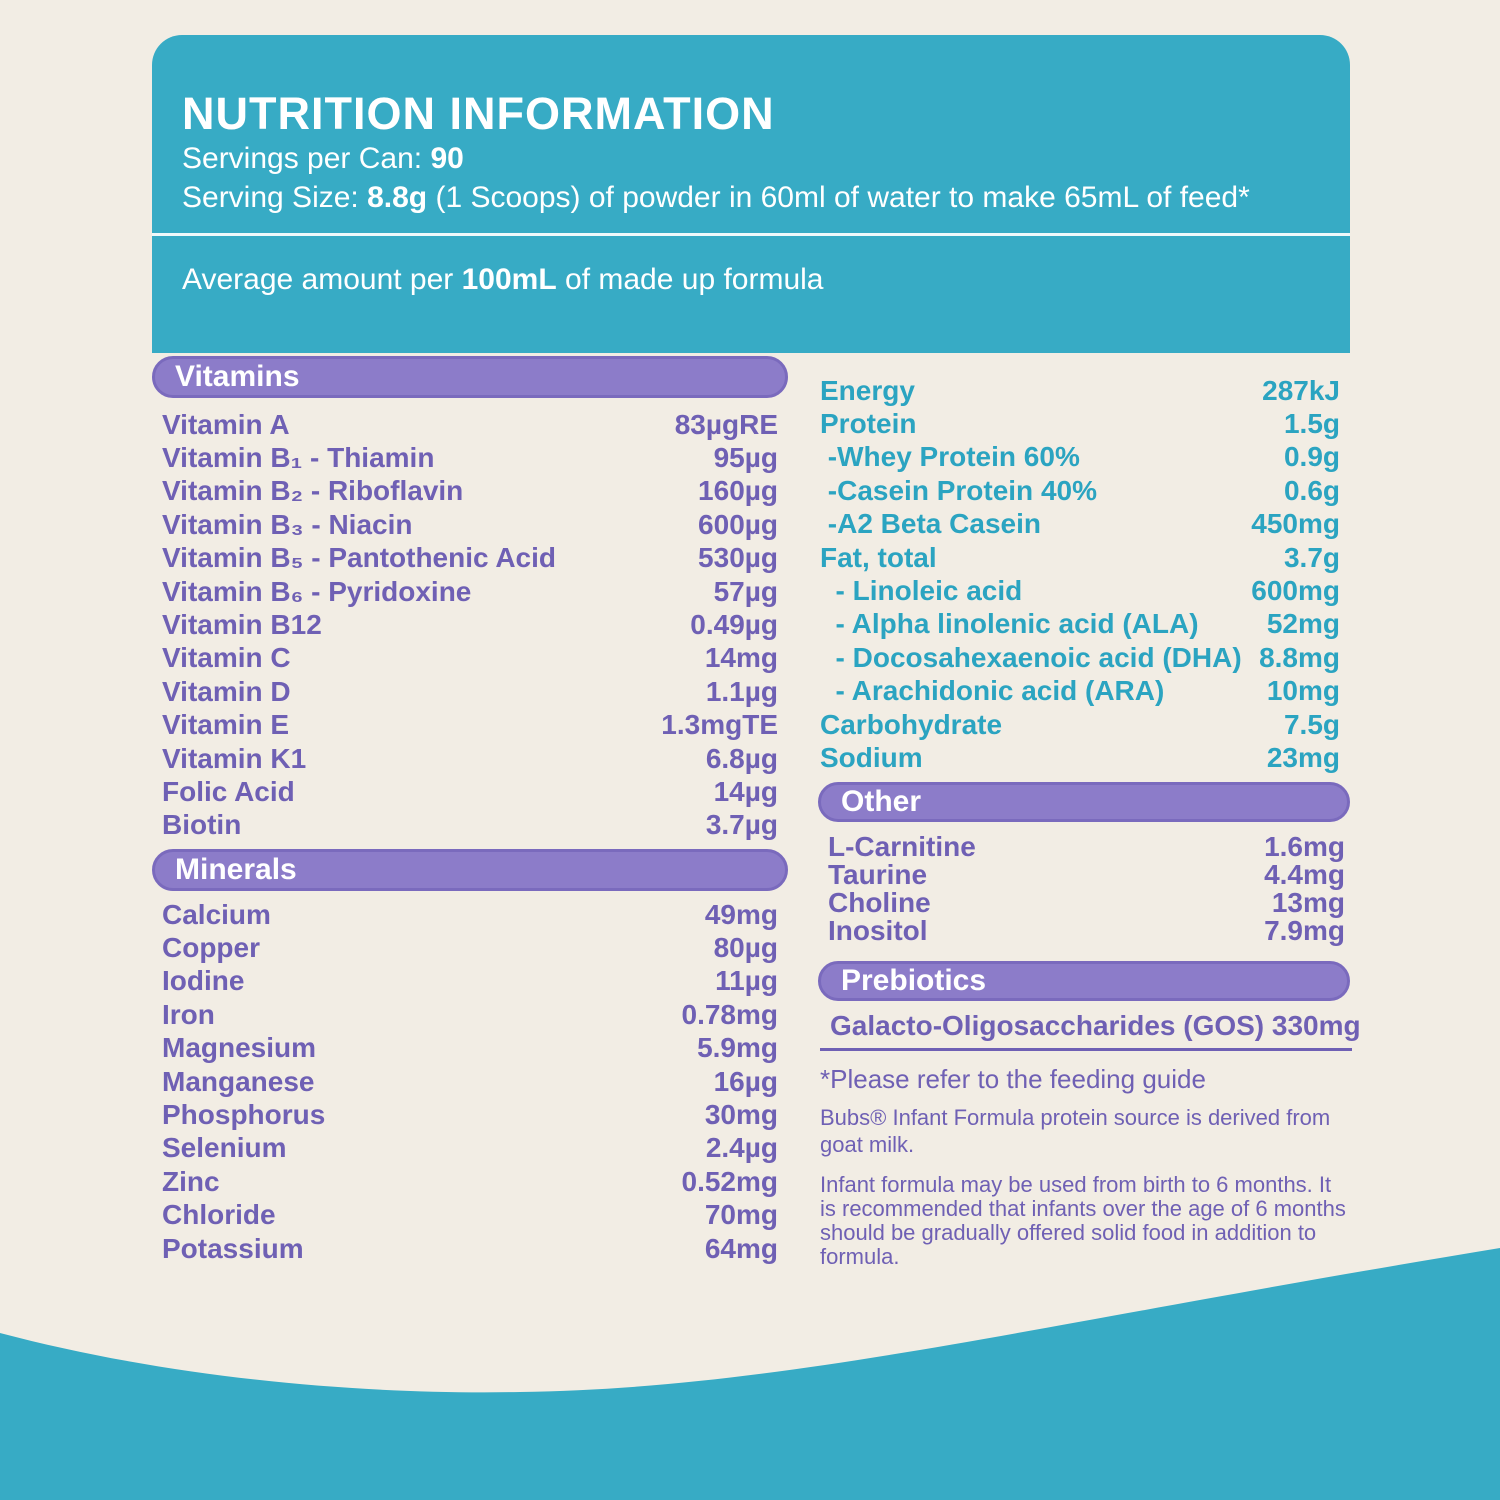  Describe the element at coordinates (470, 947) in the screenshot. I see `nutrient-row: Copper 80µg` at that location.